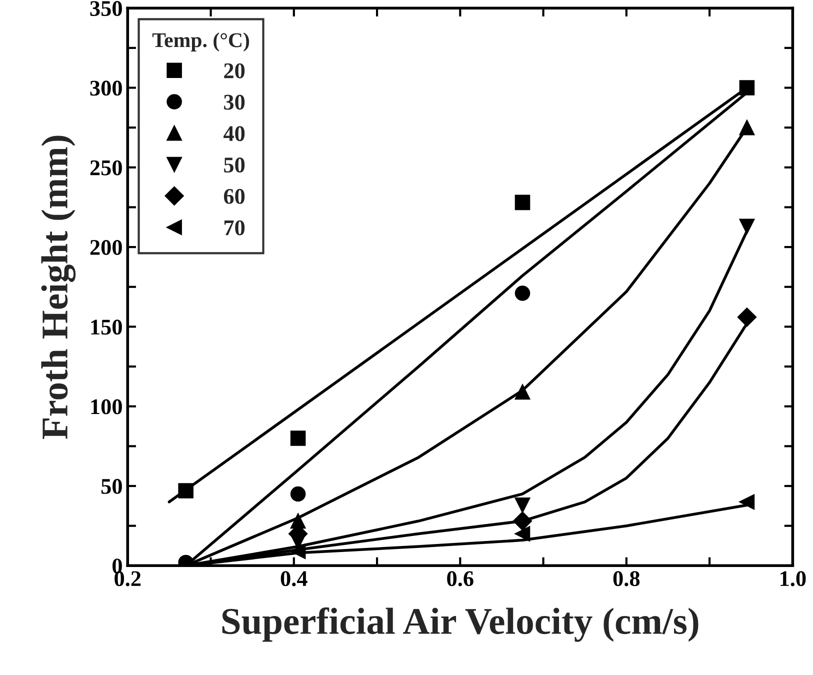 The width and height of the screenshot is (813, 675). What do you see at coordinates (117, 566) in the screenshot?
I see `y-tick-label: 0` at bounding box center [117, 566].